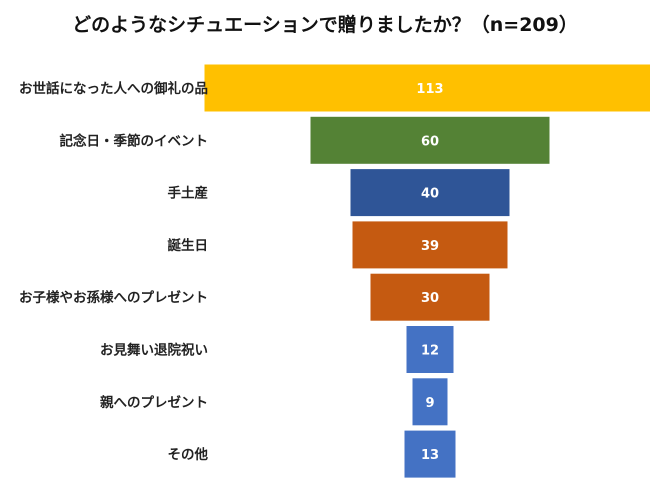  I want to click on data-label: 40, so click(430, 194).